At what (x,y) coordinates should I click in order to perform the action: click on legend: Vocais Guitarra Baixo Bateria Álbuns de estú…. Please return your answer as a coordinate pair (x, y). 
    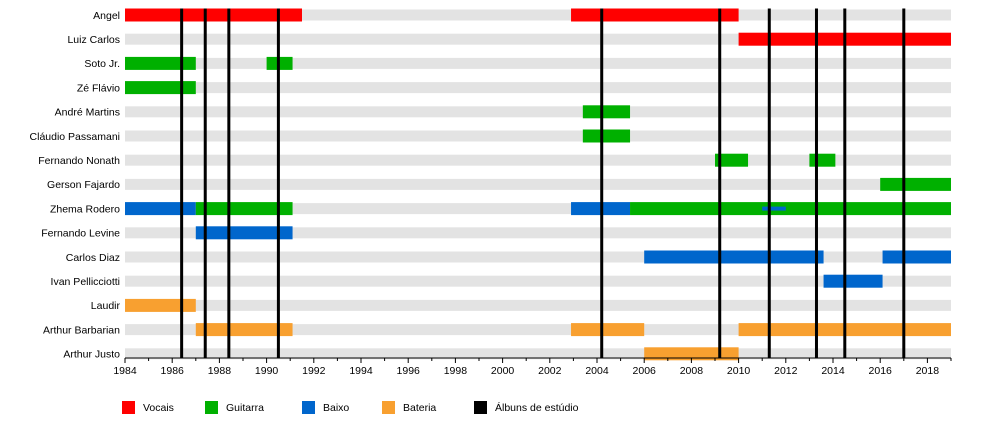
    Looking at the image, I should click on (350, 407).